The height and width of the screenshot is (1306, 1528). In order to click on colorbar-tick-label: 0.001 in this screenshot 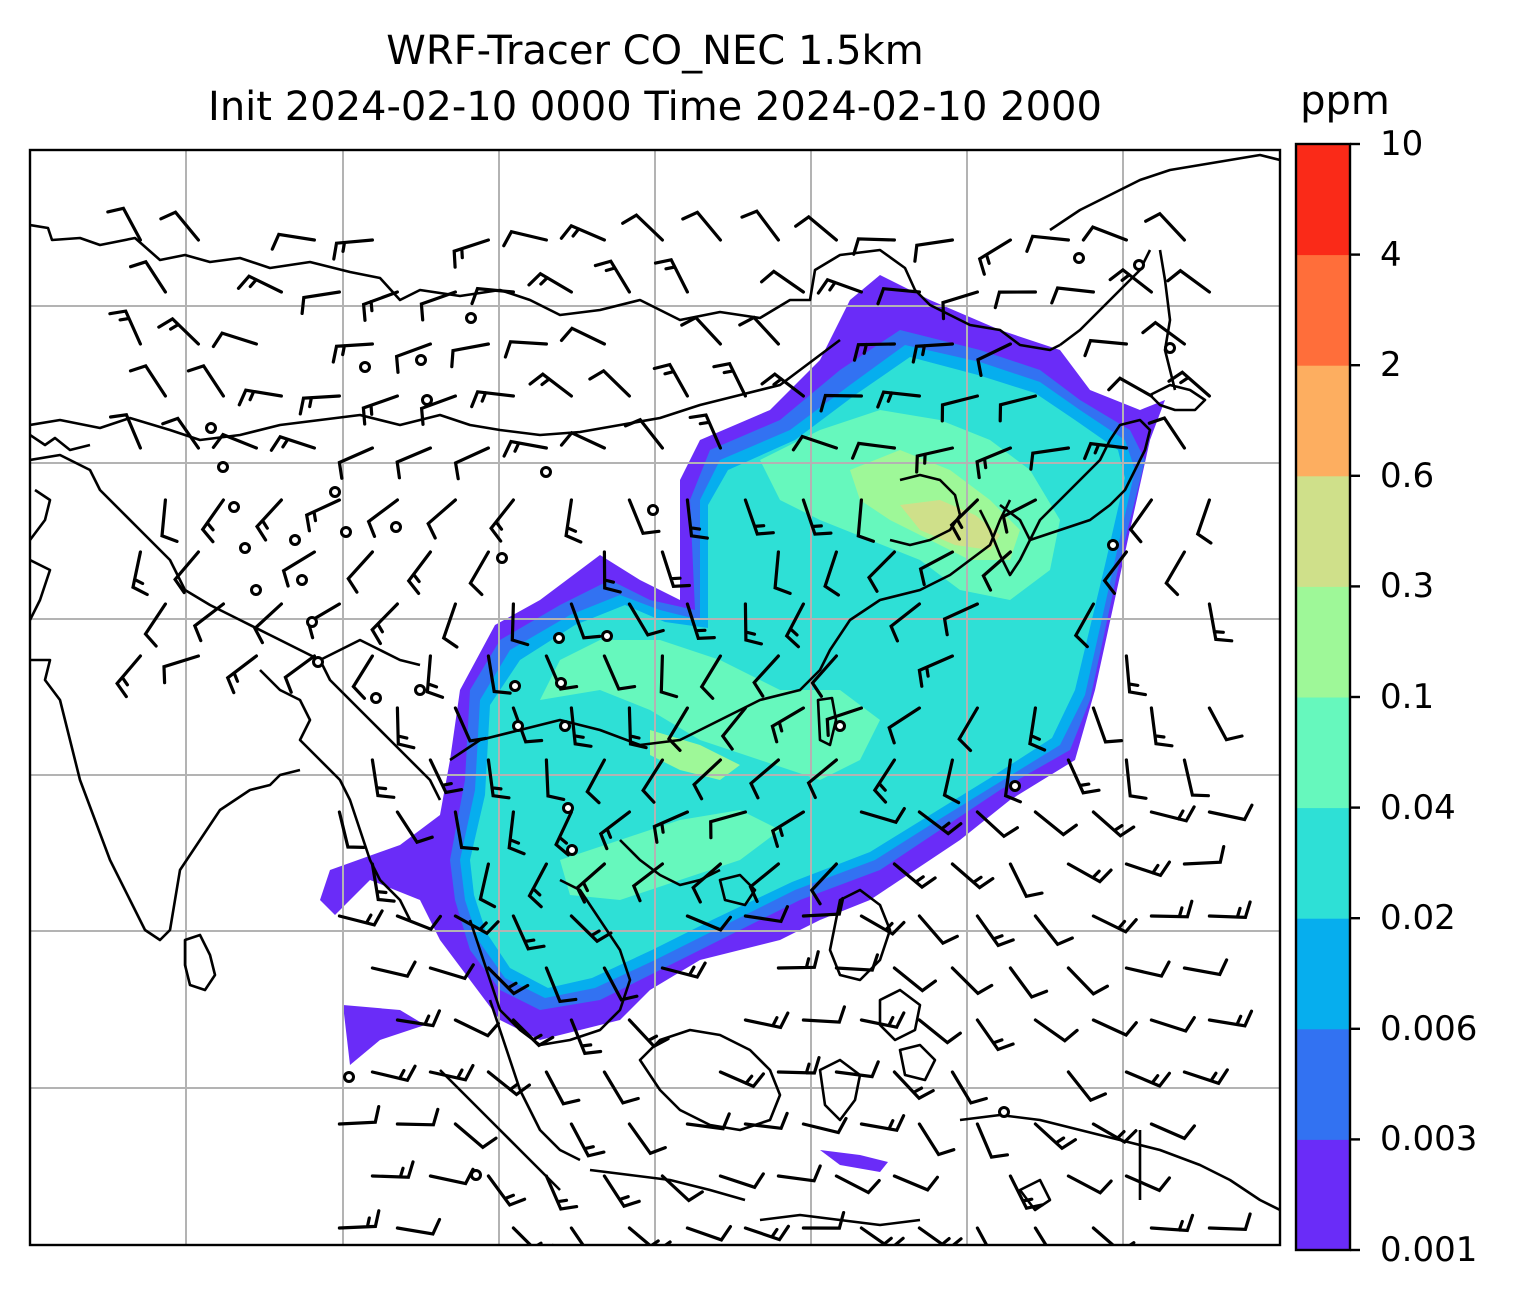, I will do `click(1429, 1250)`.